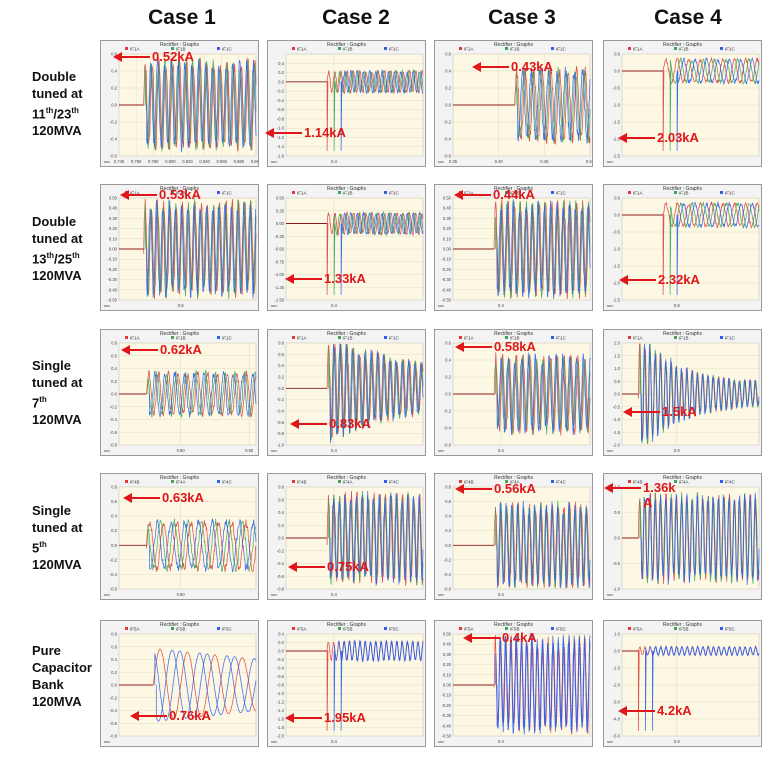 The height and width of the screenshot is (759, 782). I want to click on peak-annotation: 1.5kA, so click(677, 413).